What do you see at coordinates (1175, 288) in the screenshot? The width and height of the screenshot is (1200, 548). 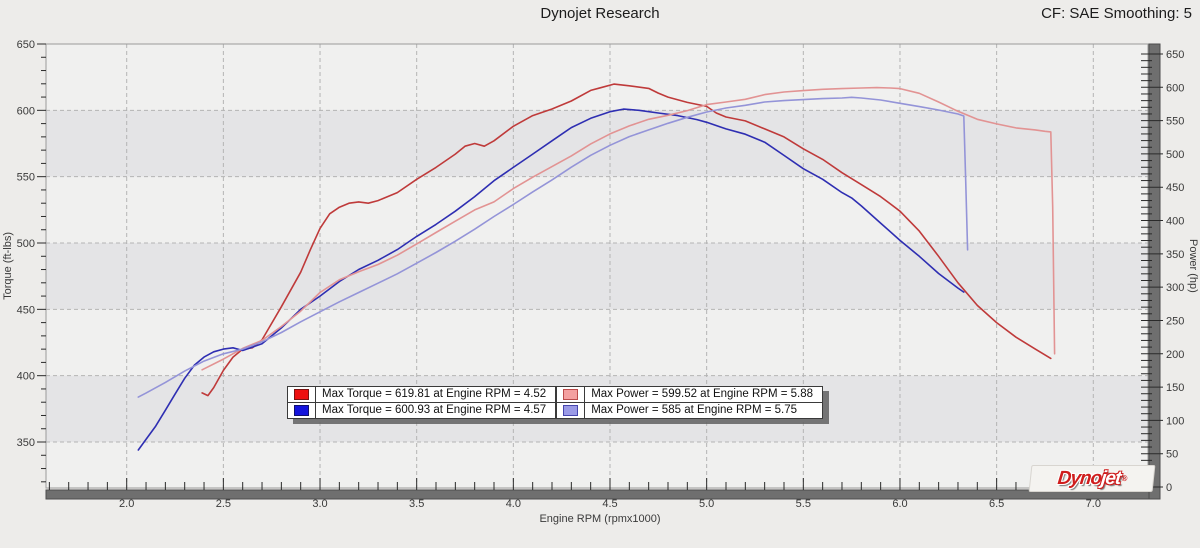 I see `svg-text: 300` at bounding box center [1175, 288].